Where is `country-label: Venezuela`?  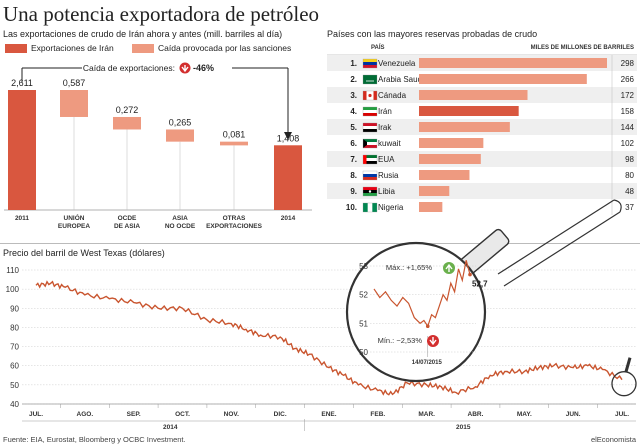
country-label: Venezuela is located at coordinates (397, 63).